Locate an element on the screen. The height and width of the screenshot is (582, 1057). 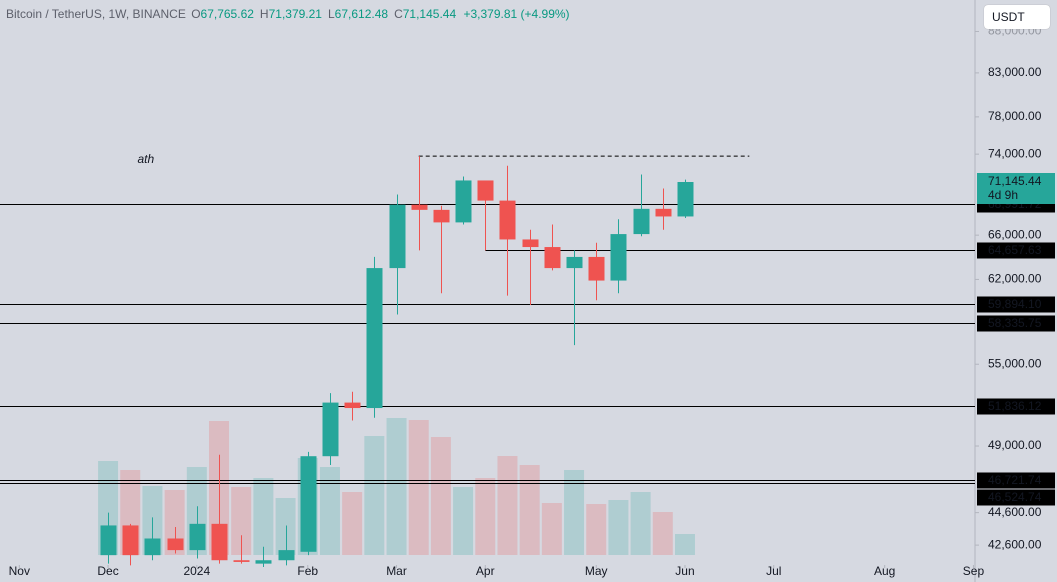
ohlc-value: 71,379.21 is located at coordinates (295, 14).